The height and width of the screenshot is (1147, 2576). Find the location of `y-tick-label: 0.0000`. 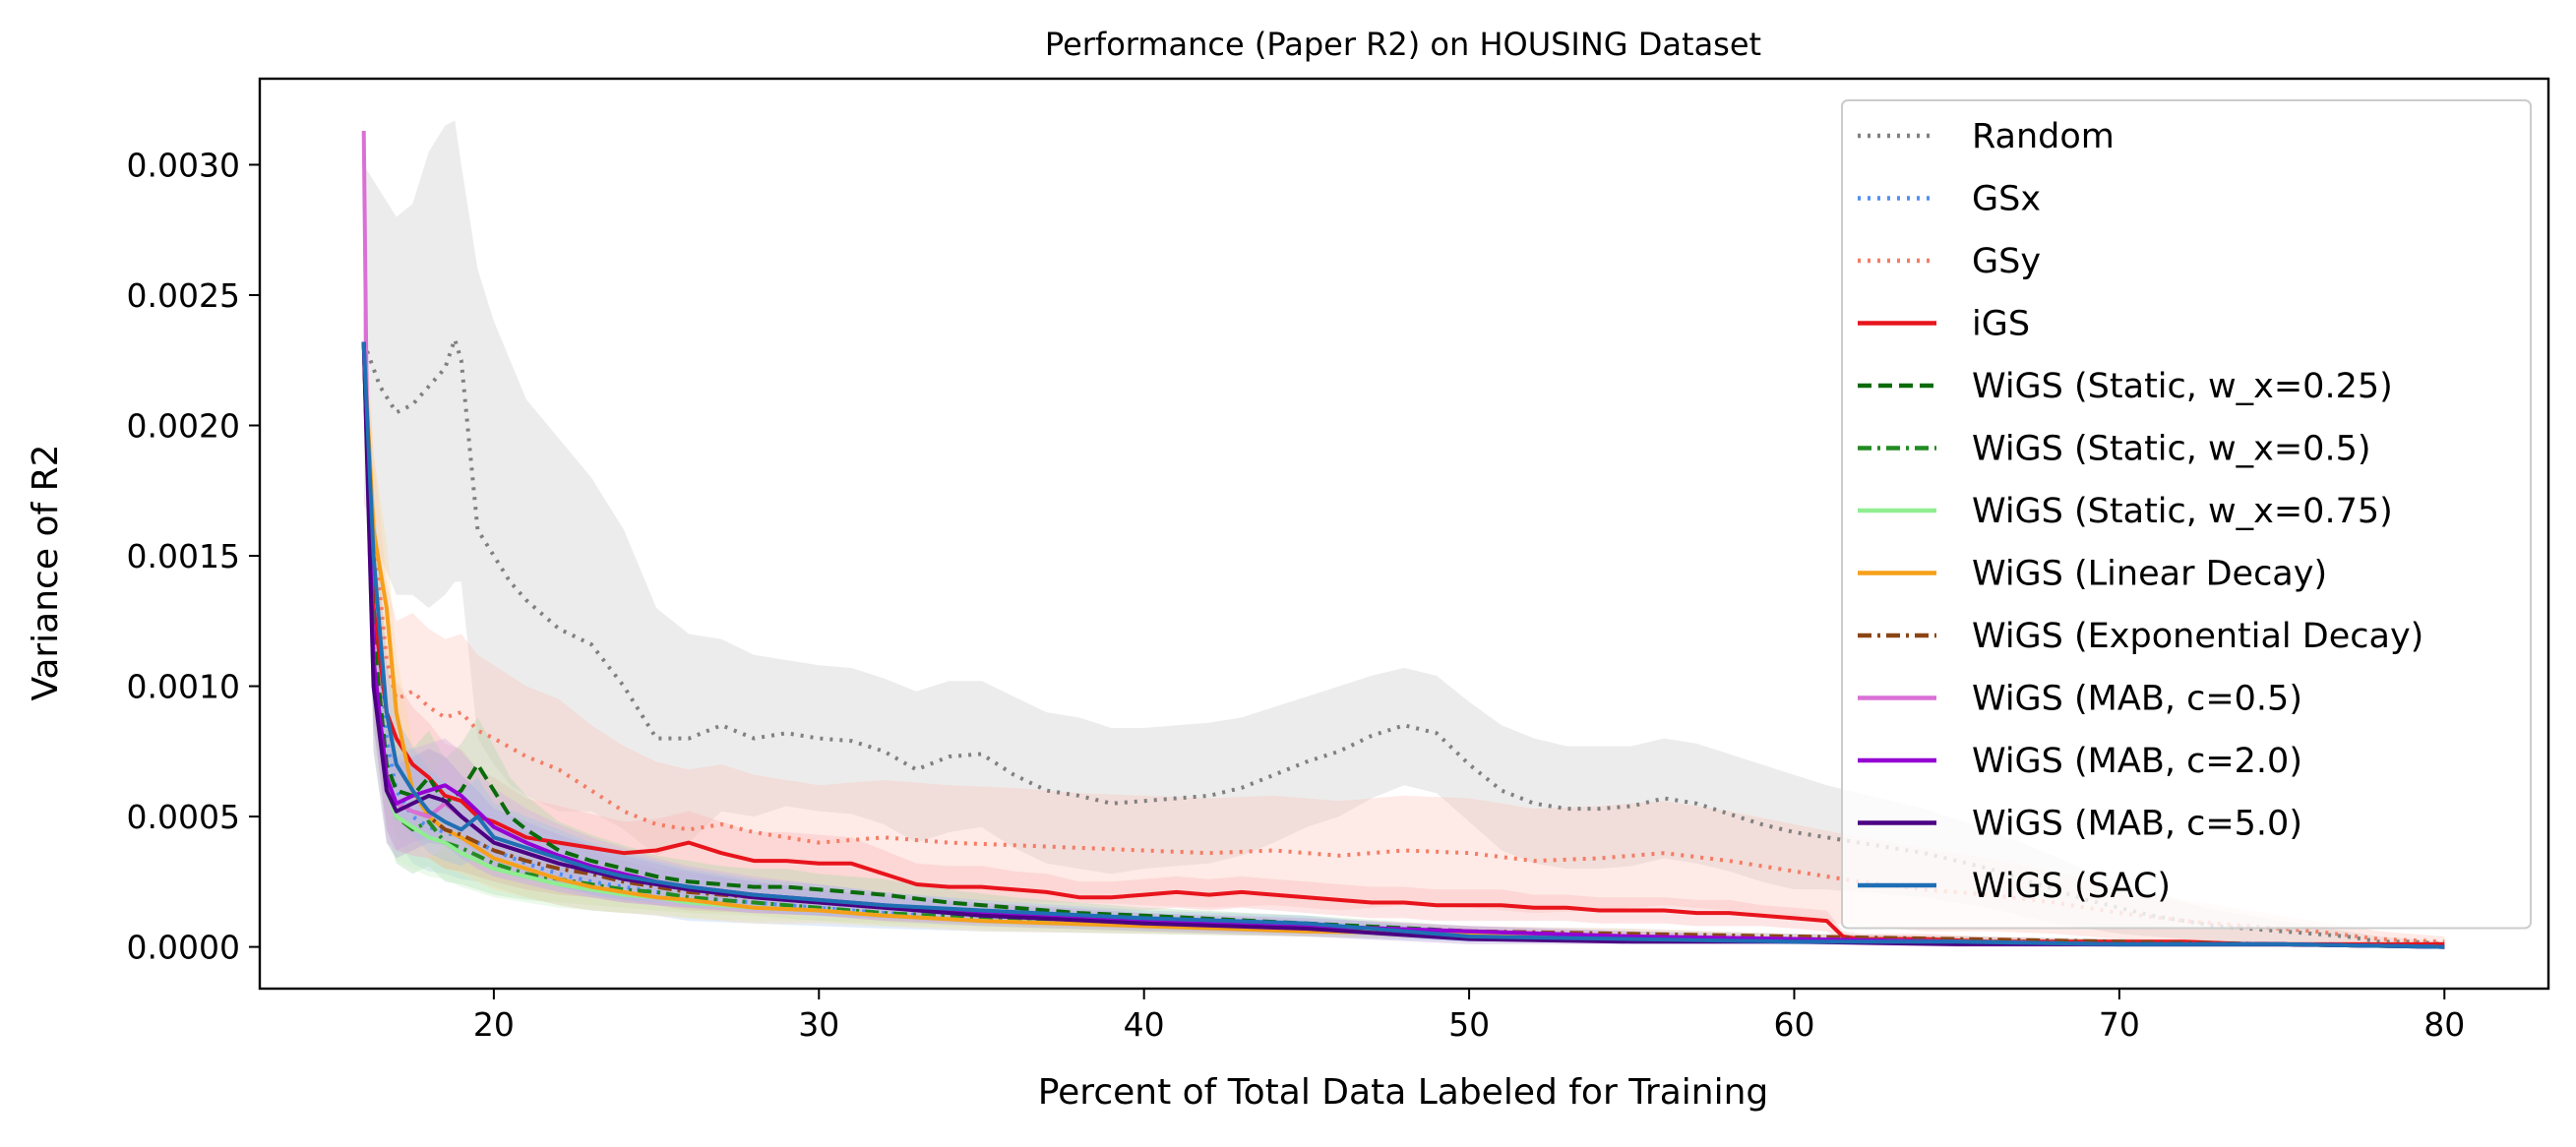

y-tick-label: 0.0000 is located at coordinates (183, 948).